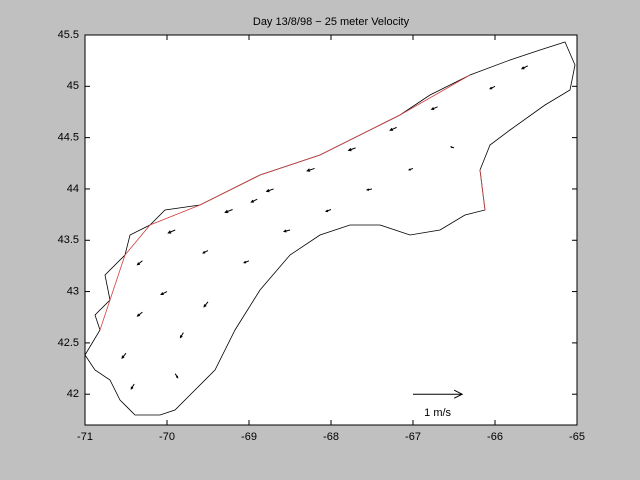  What do you see at coordinates (73, 86) in the screenshot?
I see `y-tick-label: 45` at bounding box center [73, 86].